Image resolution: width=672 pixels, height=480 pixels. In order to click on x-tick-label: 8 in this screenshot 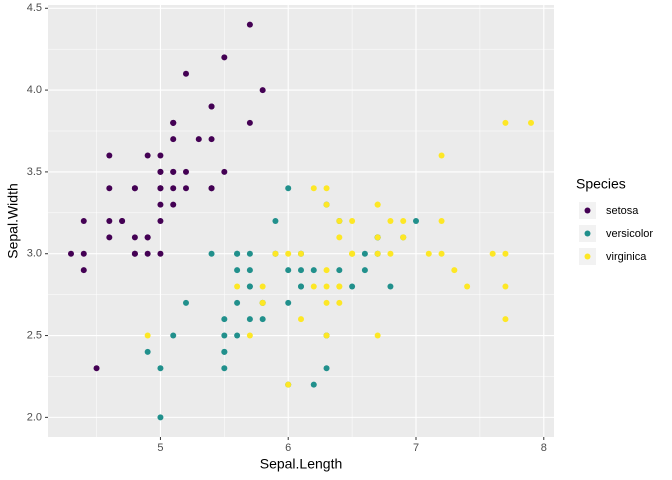, I will do `click(544, 448)`.